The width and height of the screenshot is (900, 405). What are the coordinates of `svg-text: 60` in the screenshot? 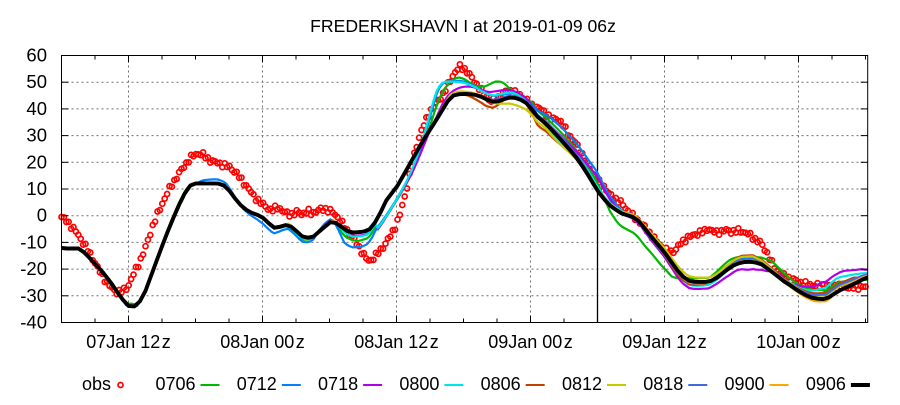 It's located at (36, 55).